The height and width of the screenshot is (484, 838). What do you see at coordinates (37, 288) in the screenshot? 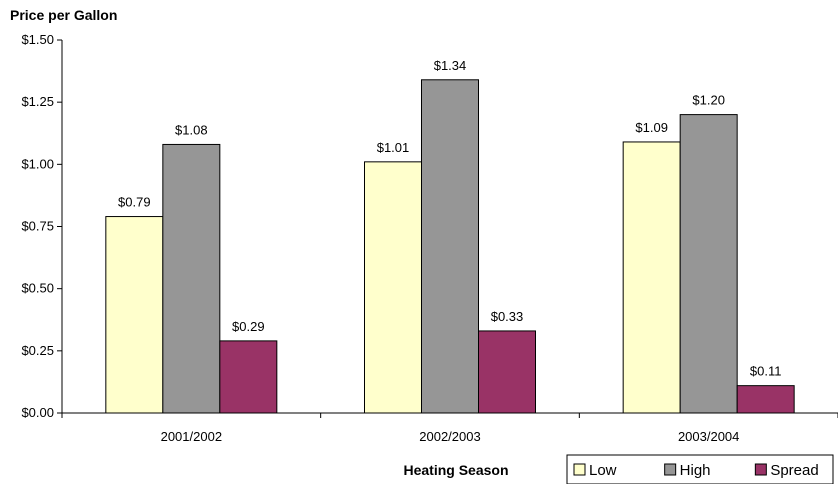
I see `y-tick-label: $0.50` at bounding box center [37, 288].